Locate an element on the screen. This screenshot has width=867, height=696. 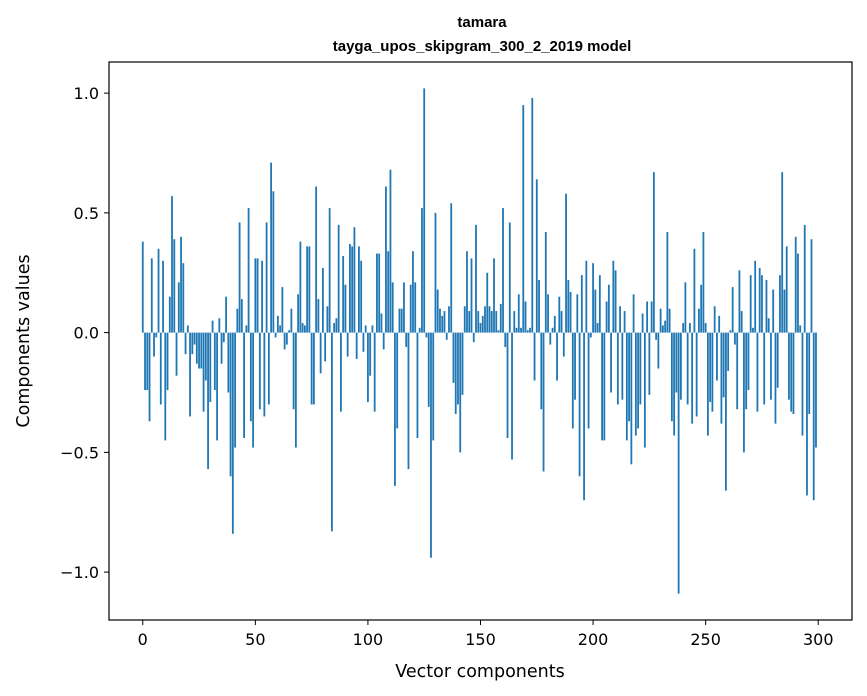
x-tick-label: 300 is located at coordinates (818, 639).